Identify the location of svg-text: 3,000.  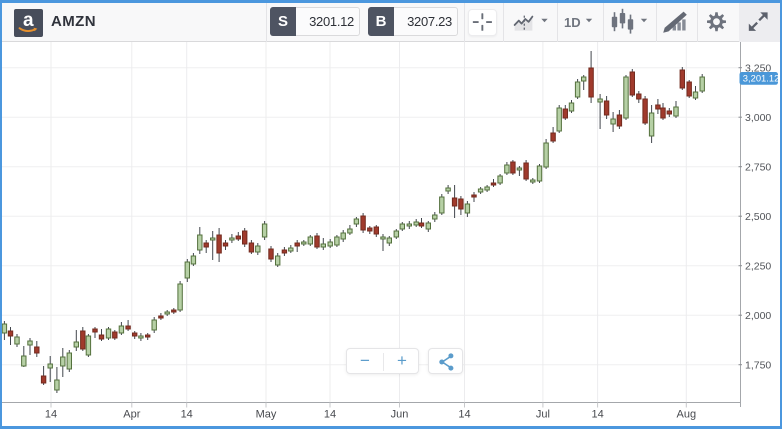
(758, 118).